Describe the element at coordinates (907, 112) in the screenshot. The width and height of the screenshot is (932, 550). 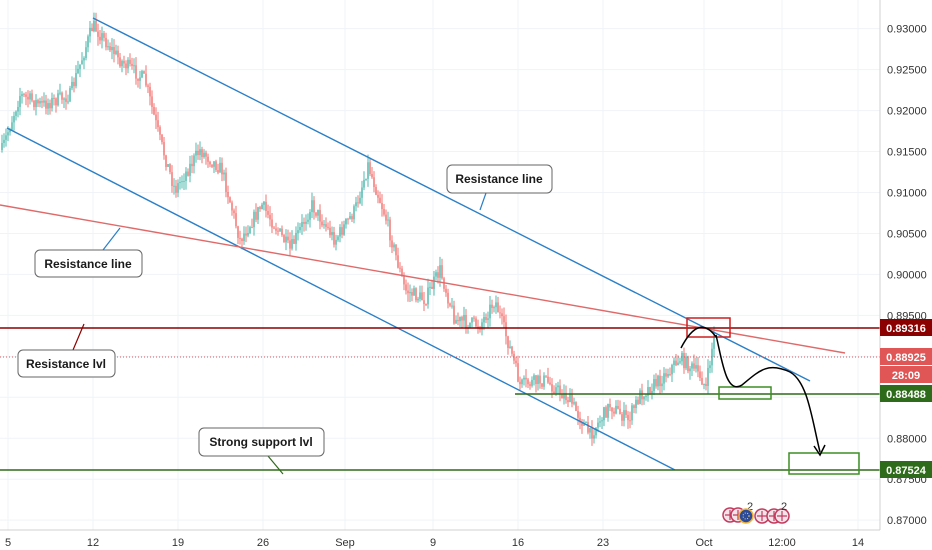
I see `y-tick-label: 0.92000` at that location.